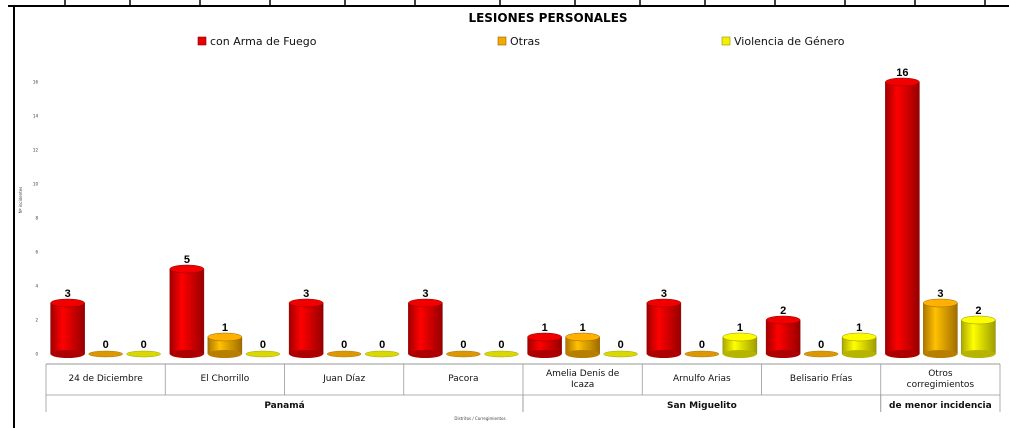 This screenshot has width=1009, height=428. Describe the element at coordinates (702, 379) in the screenshot. I see `category-label: Arnulfo Arias` at that location.